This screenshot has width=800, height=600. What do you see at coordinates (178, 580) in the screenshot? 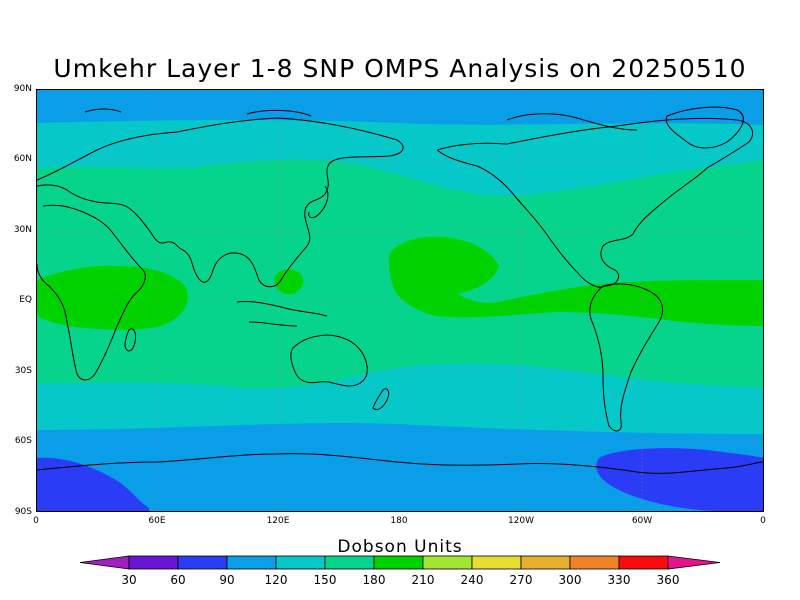
I see `colorbar-level-label: 60` at bounding box center [178, 580].